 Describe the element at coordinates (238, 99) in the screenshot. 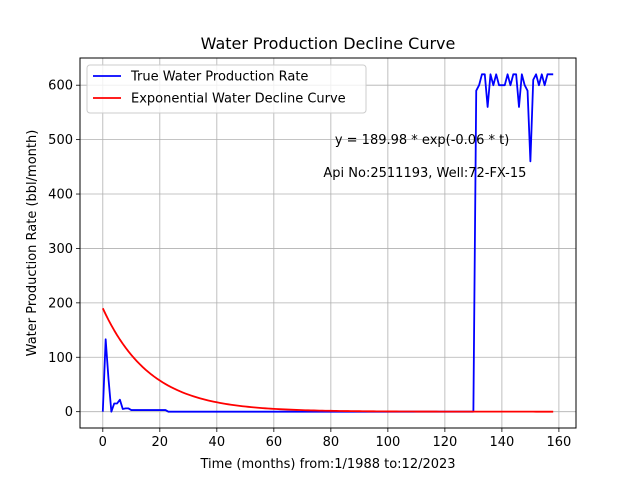

I see `legend-label: Exponential Water Decline Curve` at that location.